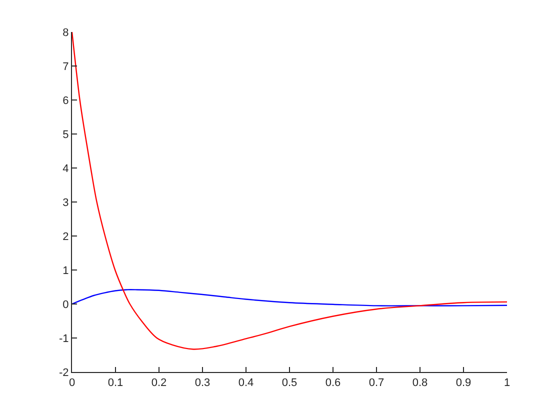 This screenshot has width=560, height=420. I want to click on line-series, so click(289, 297).